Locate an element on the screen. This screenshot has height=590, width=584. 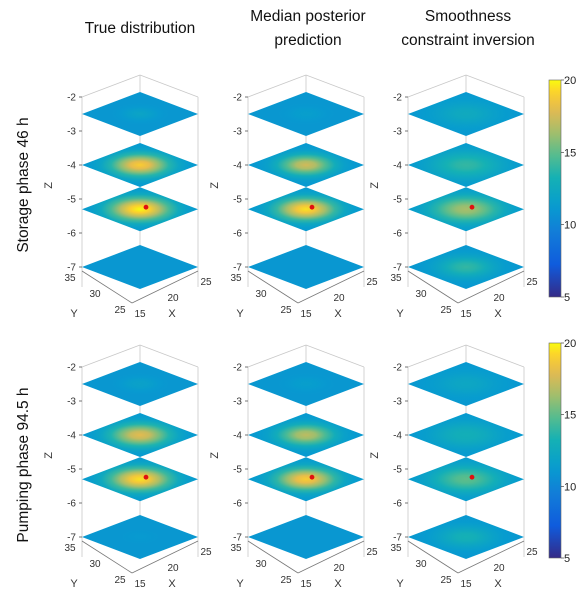
row-title-pumping: Pumping phase 94.5 h is located at coordinates (23, 464).